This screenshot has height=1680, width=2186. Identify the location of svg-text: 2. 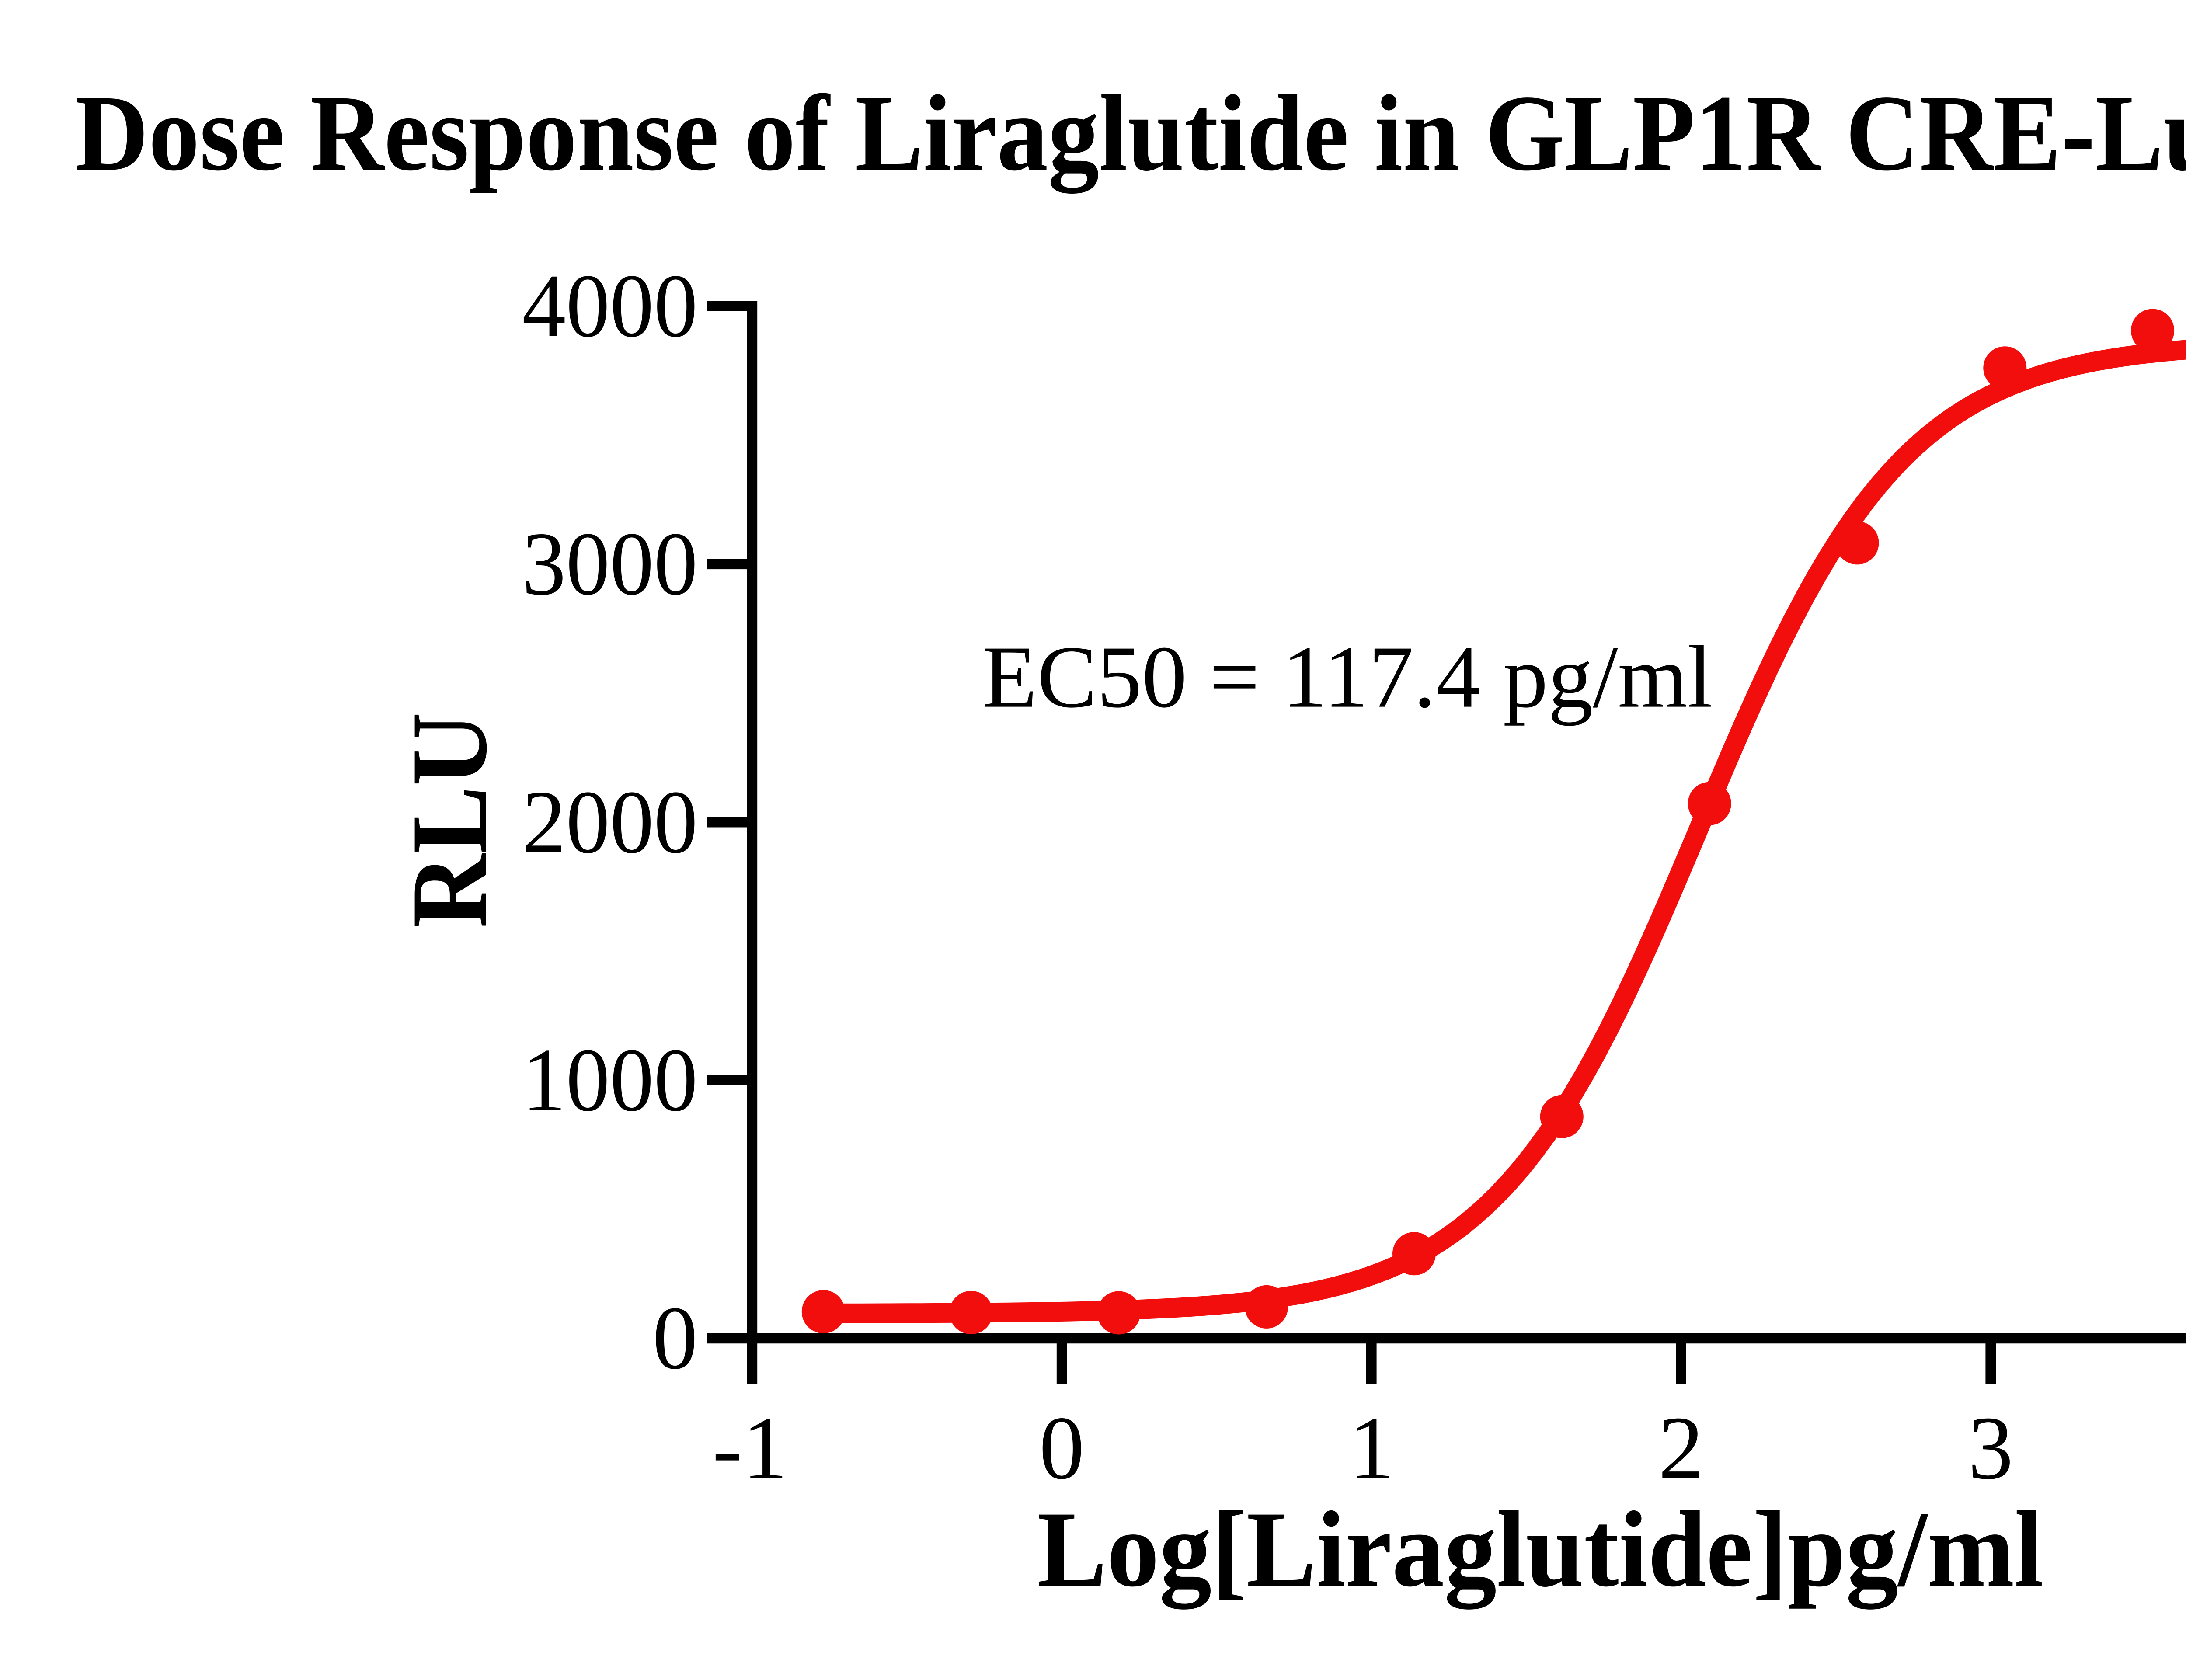
(1681, 1448).